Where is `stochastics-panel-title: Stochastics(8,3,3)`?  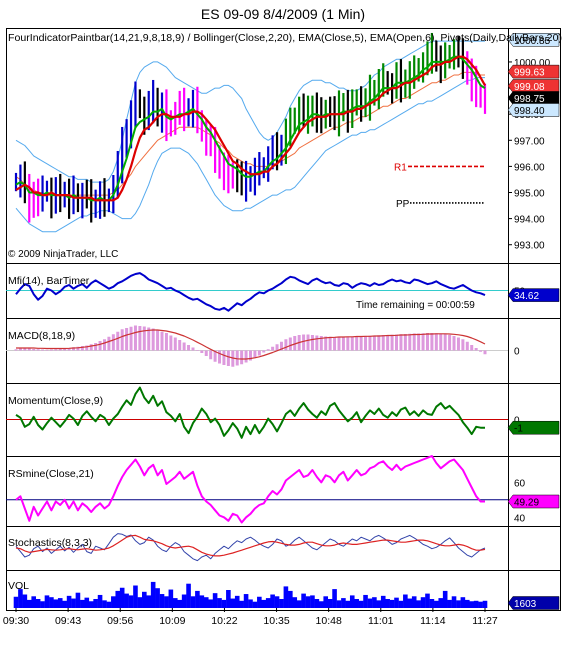
stochastics-panel-title: Stochastics(8,3,3) is located at coordinates (50, 543).